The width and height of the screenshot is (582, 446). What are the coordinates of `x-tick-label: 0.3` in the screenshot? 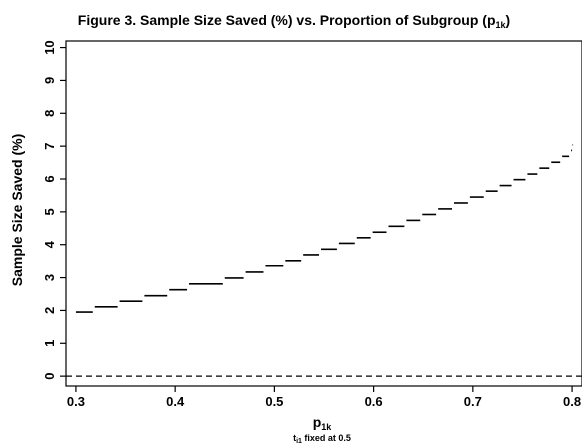 It's located at (76, 401).